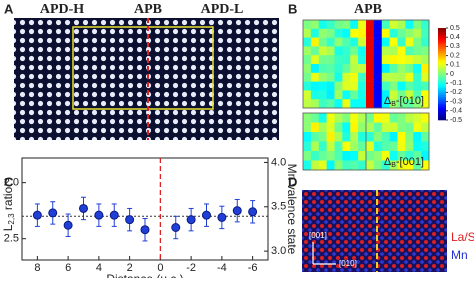 This screenshot has width=474, height=283. What do you see at coordinates (99, 268) in the screenshot?
I see `x-tick-label: 4` at bounding box center [99, 268].